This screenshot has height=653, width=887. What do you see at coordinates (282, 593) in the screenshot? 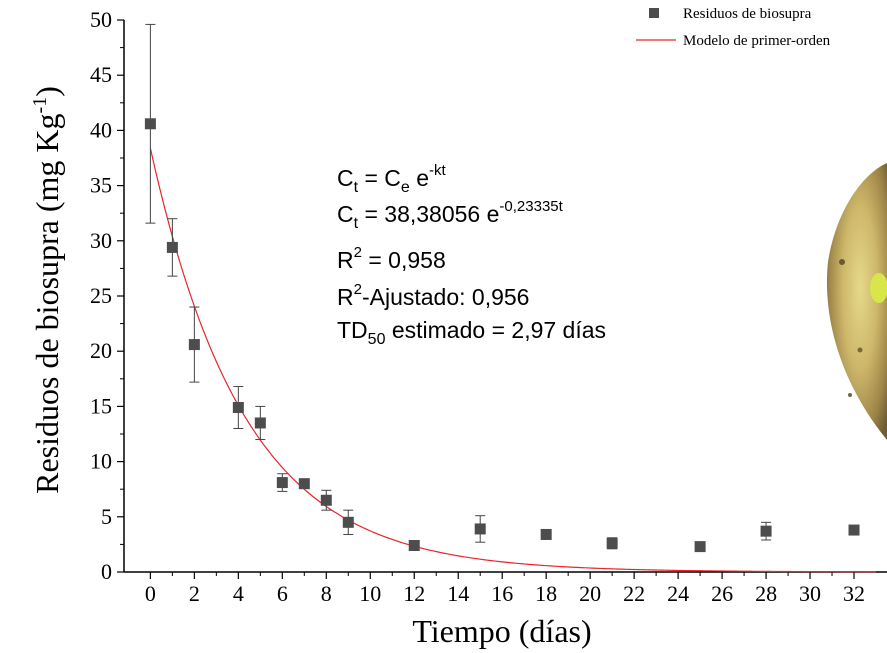
I see `x-tick-label: 6` at bounding box center [282, 593].